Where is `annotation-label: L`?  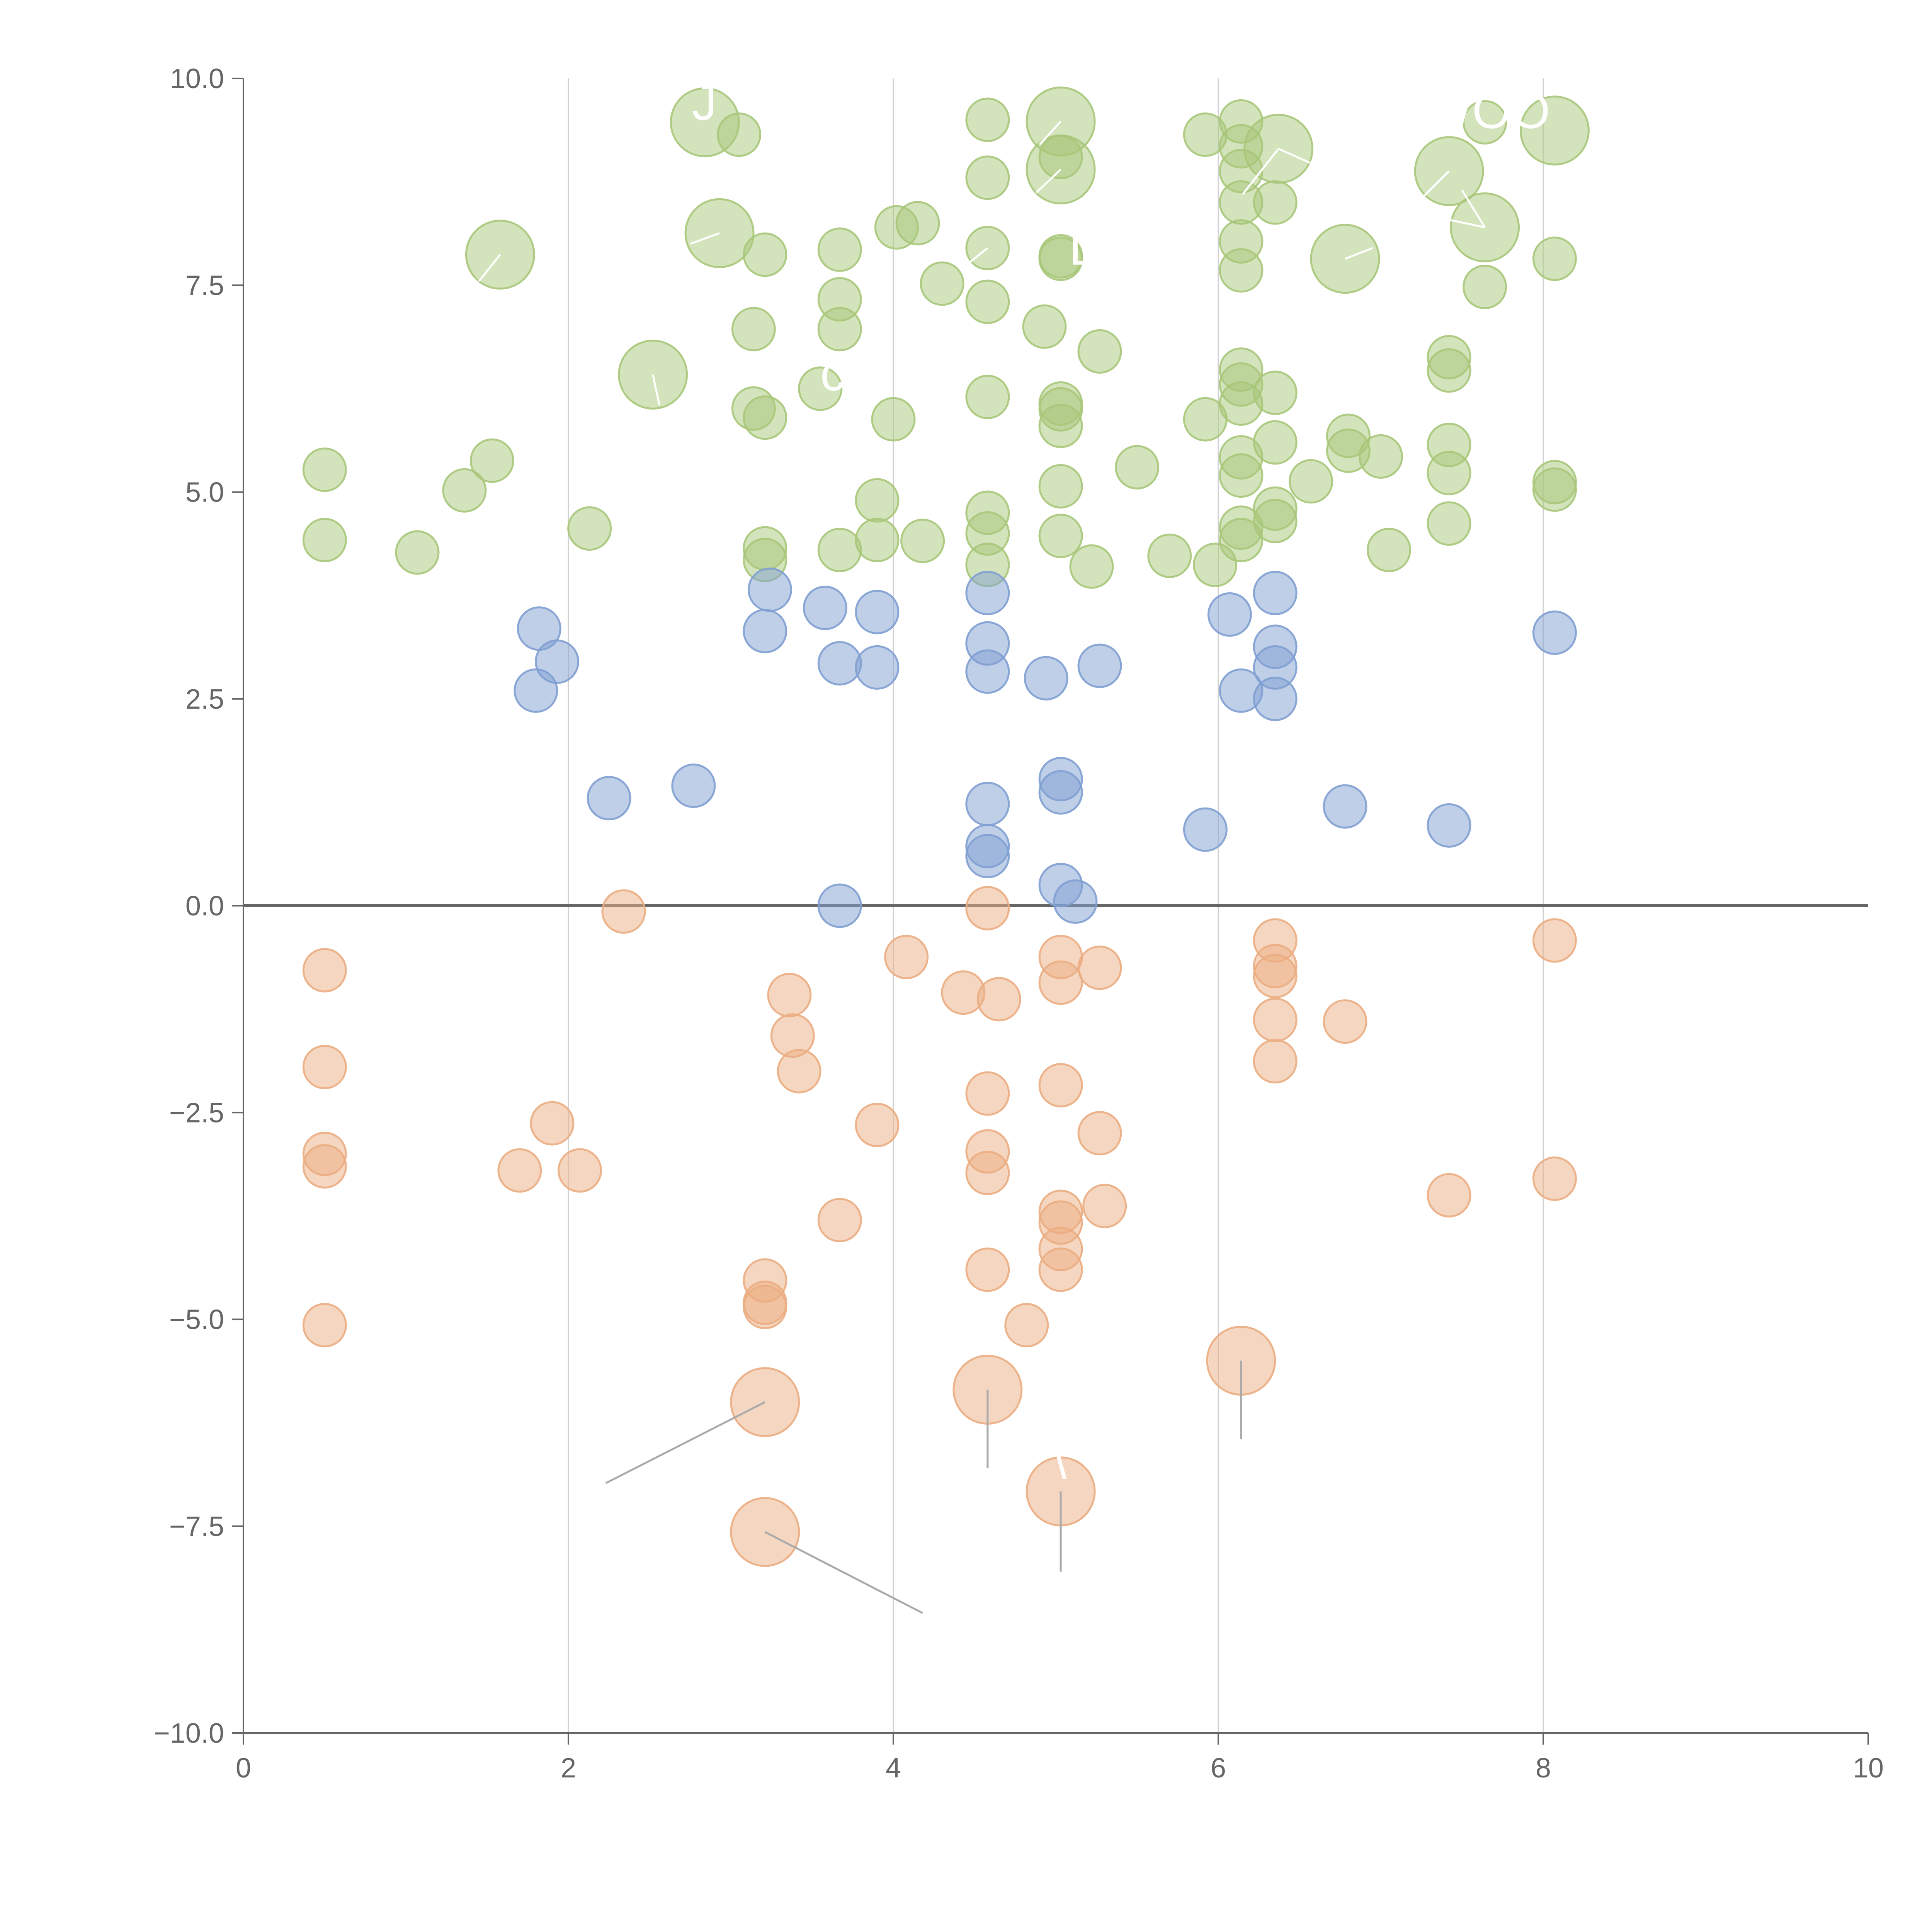 annotation-label: L is located at coordinates (1083, 248).